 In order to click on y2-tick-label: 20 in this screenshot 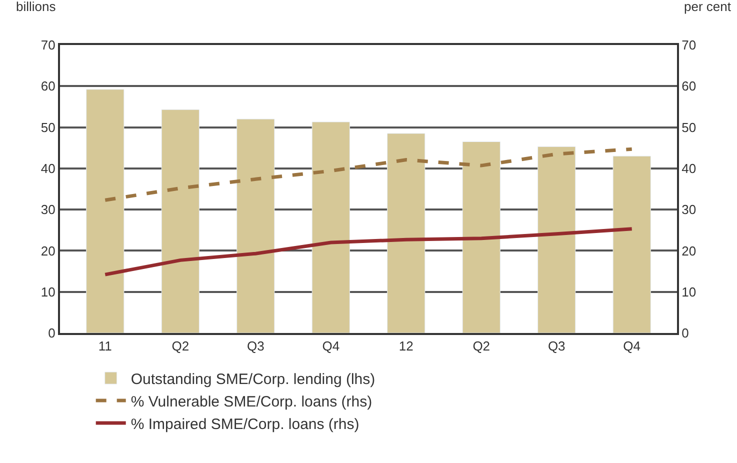, I will do `click(689, 250)`.